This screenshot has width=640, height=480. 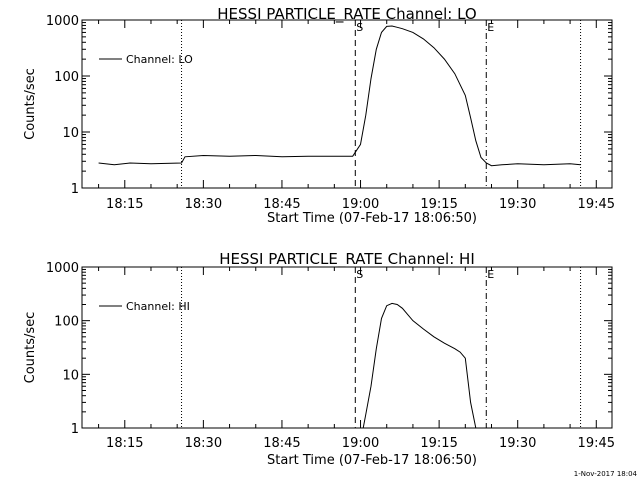 What do you see at coordinates (419, 365) in the screenshot?
I see `series-line` at bounding box center [419, 365].